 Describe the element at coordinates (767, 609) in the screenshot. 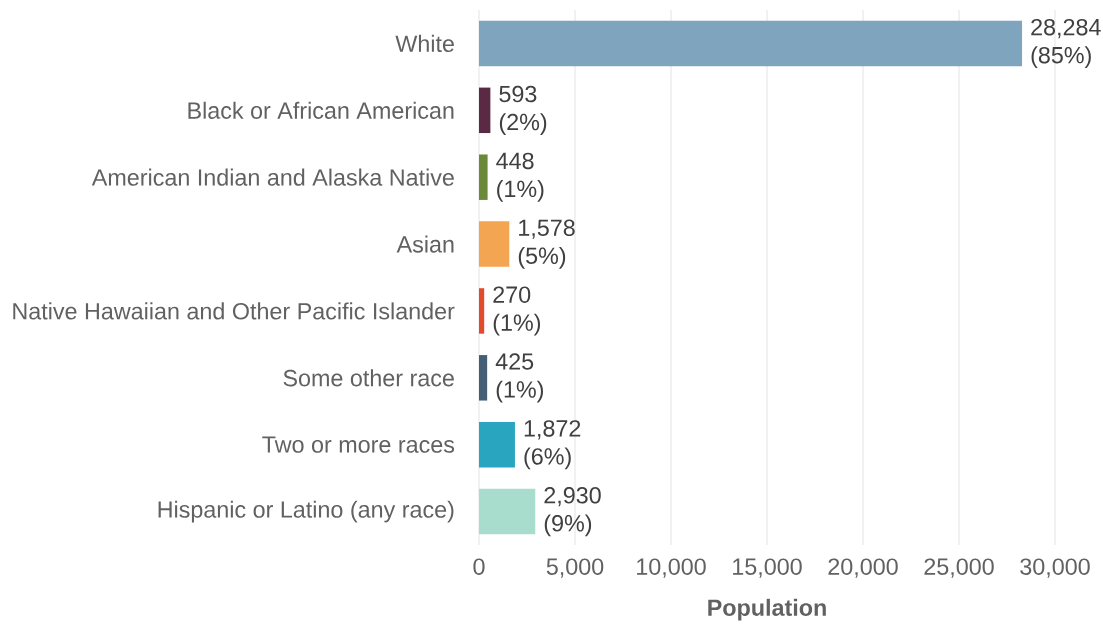

I see `x-axis-title: Population` at that location.